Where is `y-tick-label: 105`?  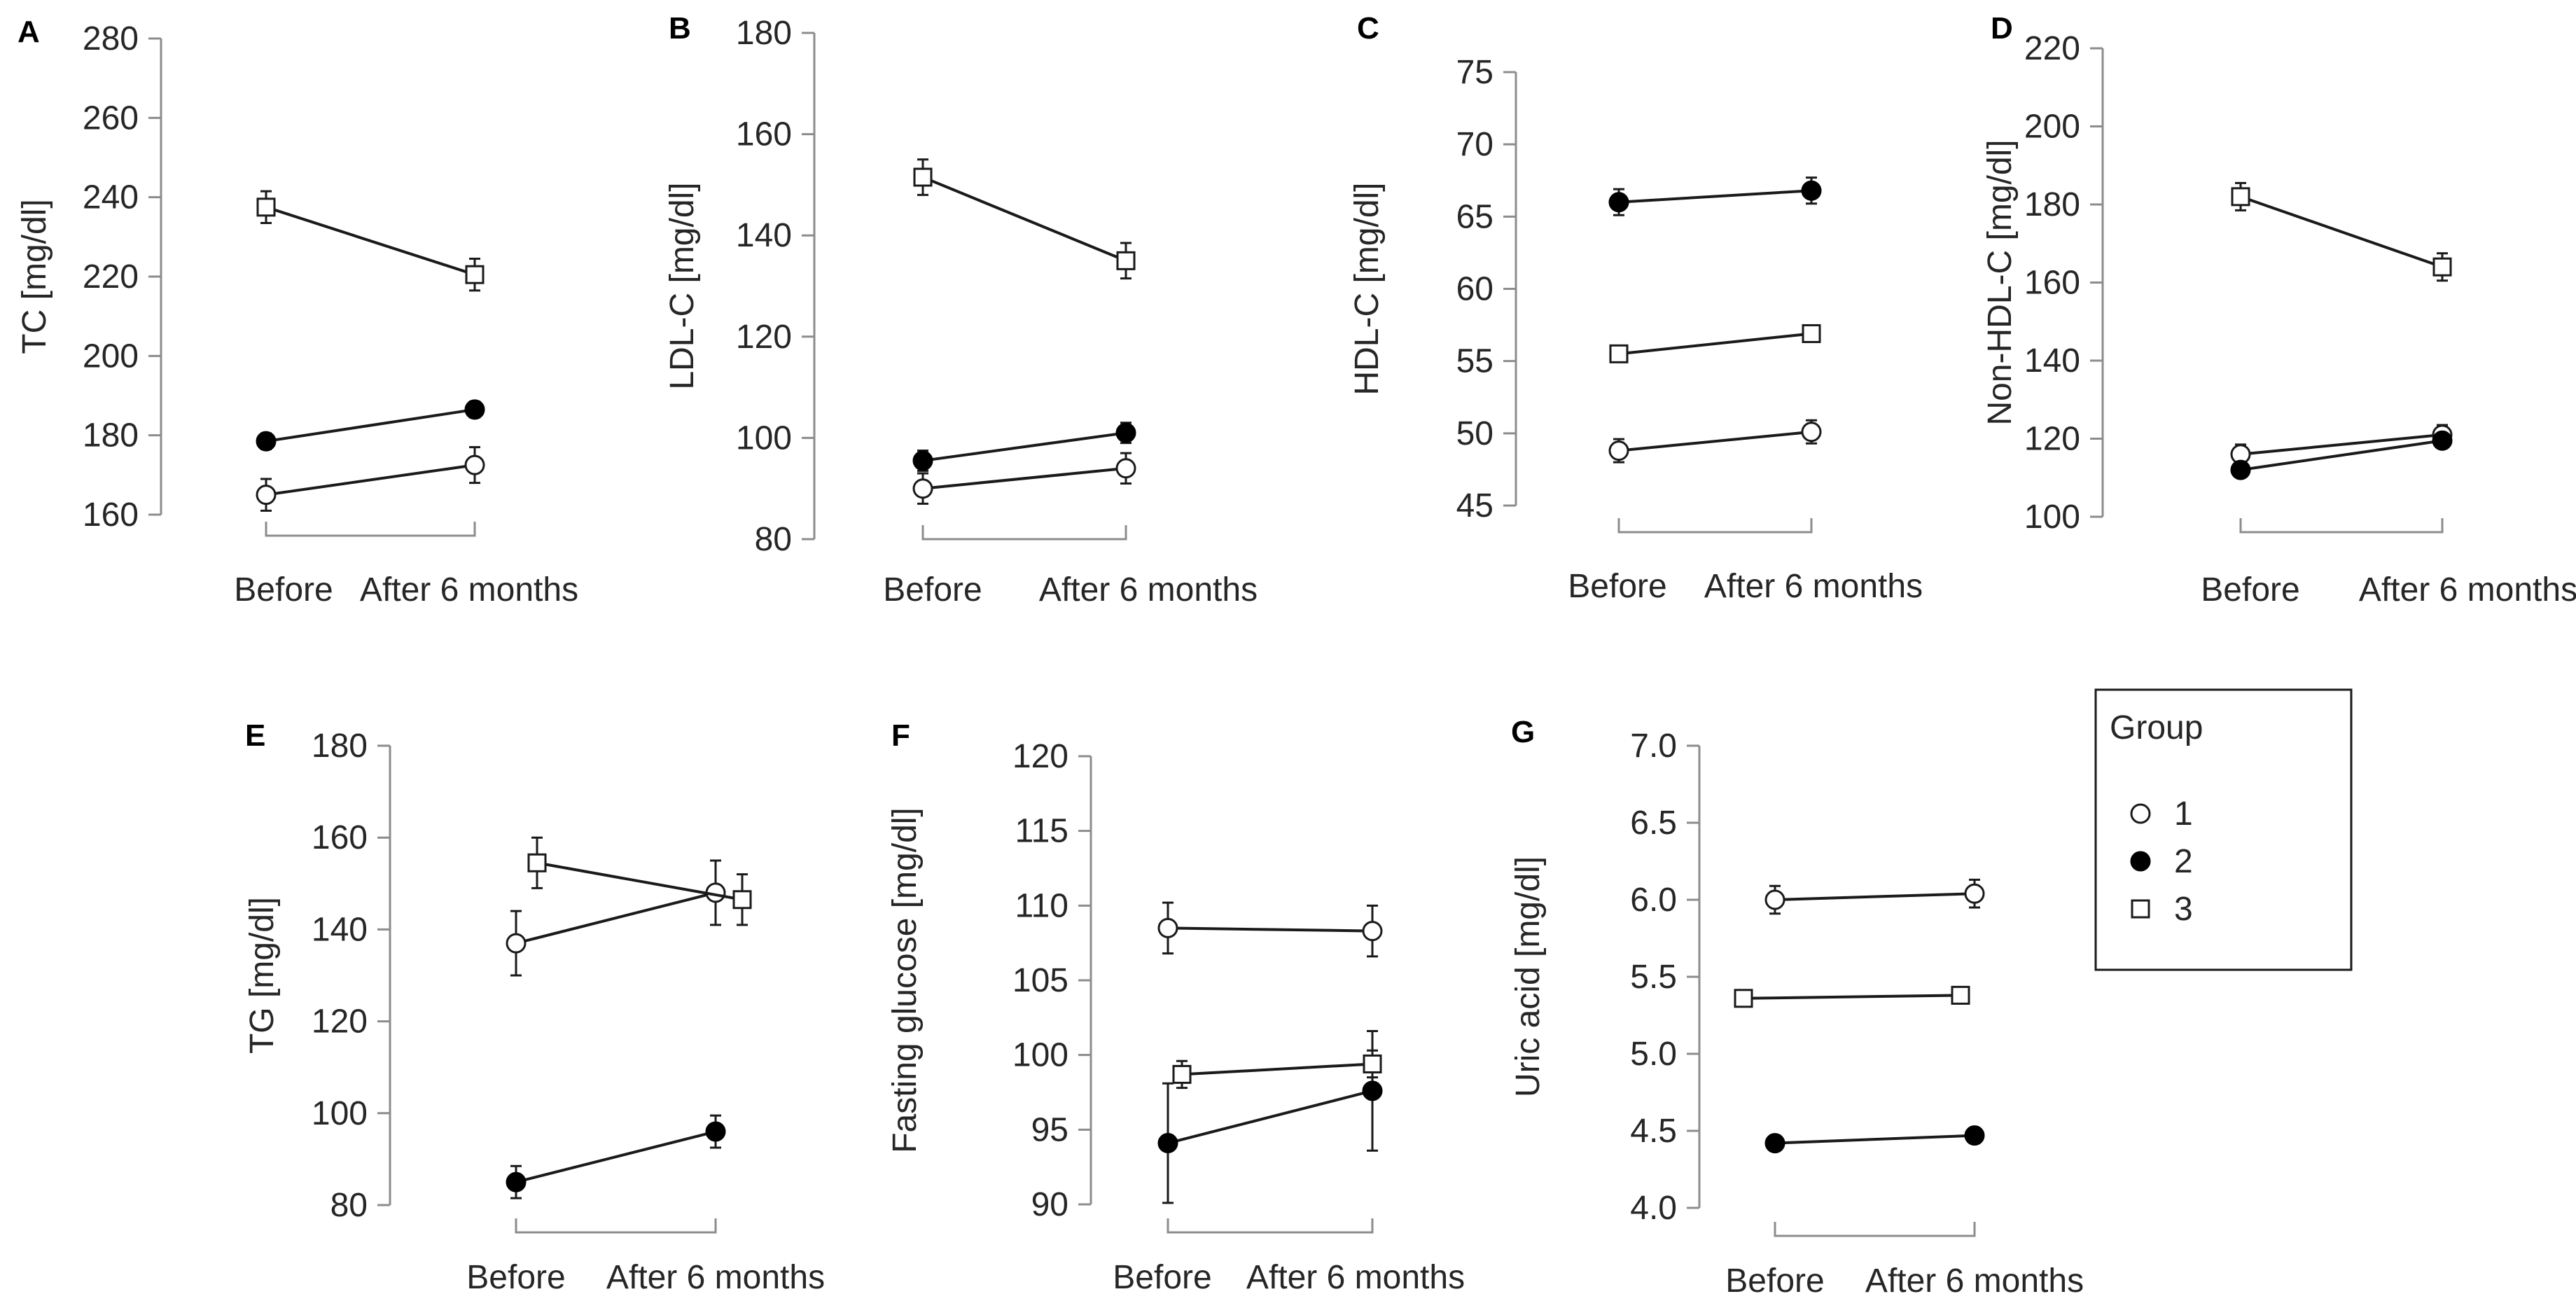
y-tick-label: 105 is located at coordinates (1040, 980).